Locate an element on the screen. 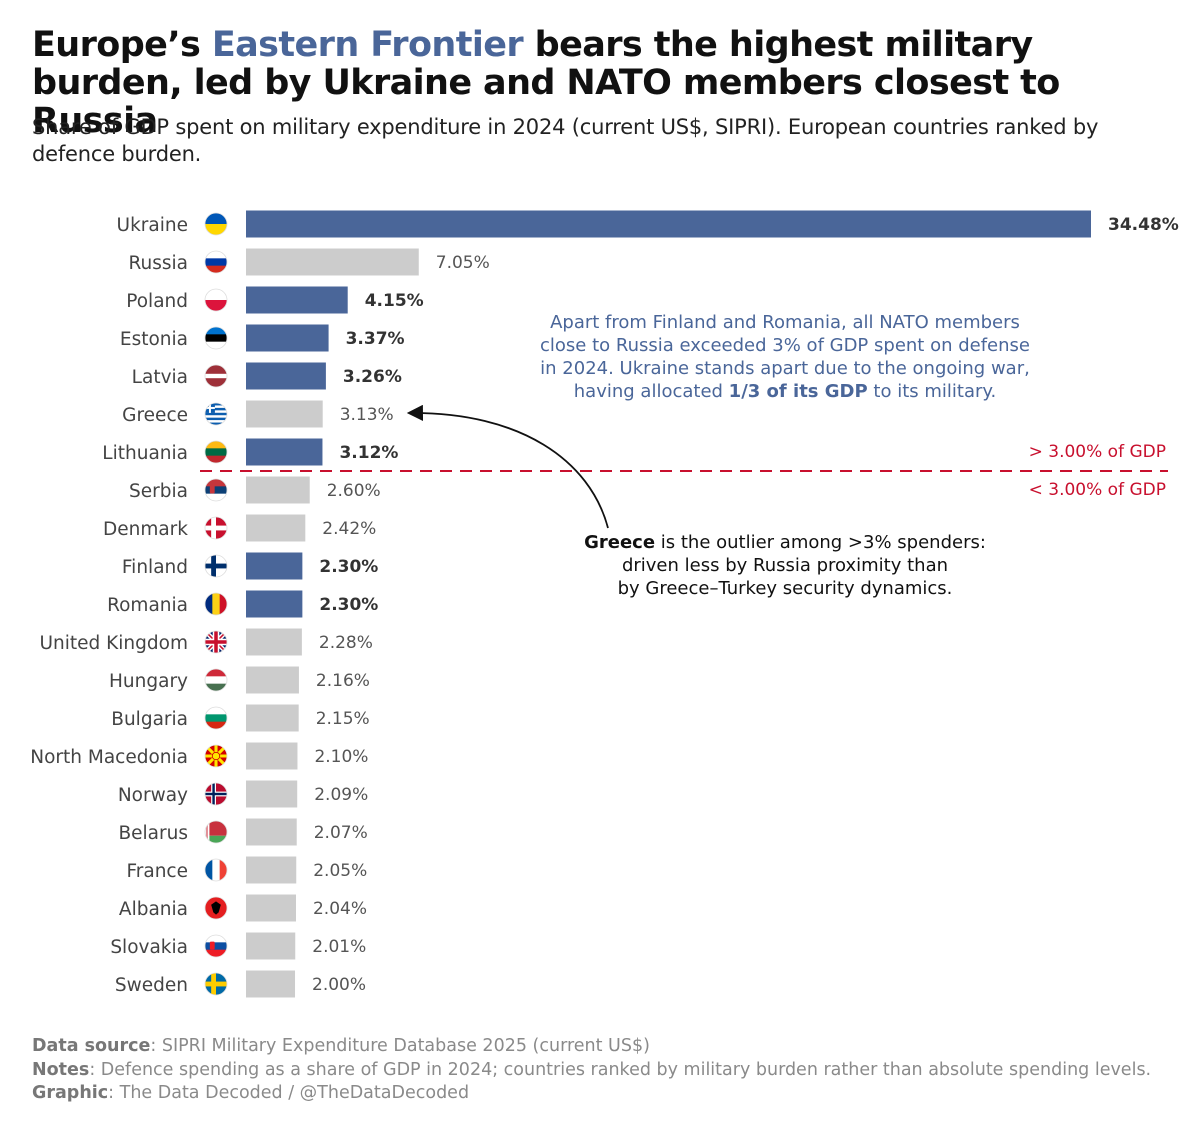 This screenshot has height=1127, width=1200. value-label-sweden: 2.00% is located at coordinates (339, 985).